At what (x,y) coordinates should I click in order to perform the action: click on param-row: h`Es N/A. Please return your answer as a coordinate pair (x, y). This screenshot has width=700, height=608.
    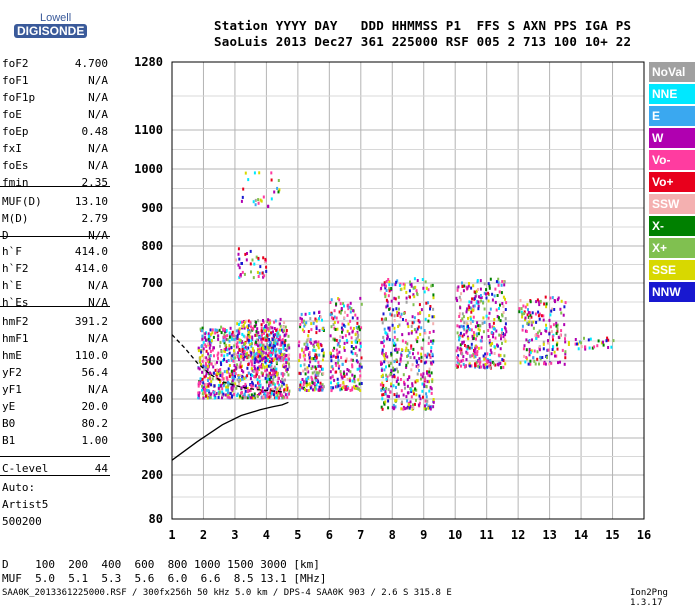
    Looking at the image, I should click on (55, 302).